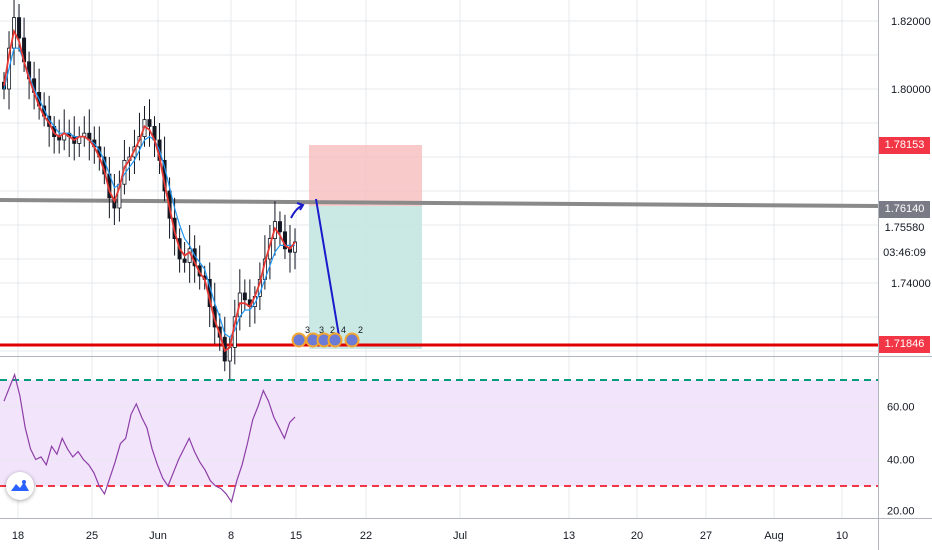  Describe the element at coordinates (904, 145) in the screenshot. I see `price-tag-stop-level: 1.78153` at that location.